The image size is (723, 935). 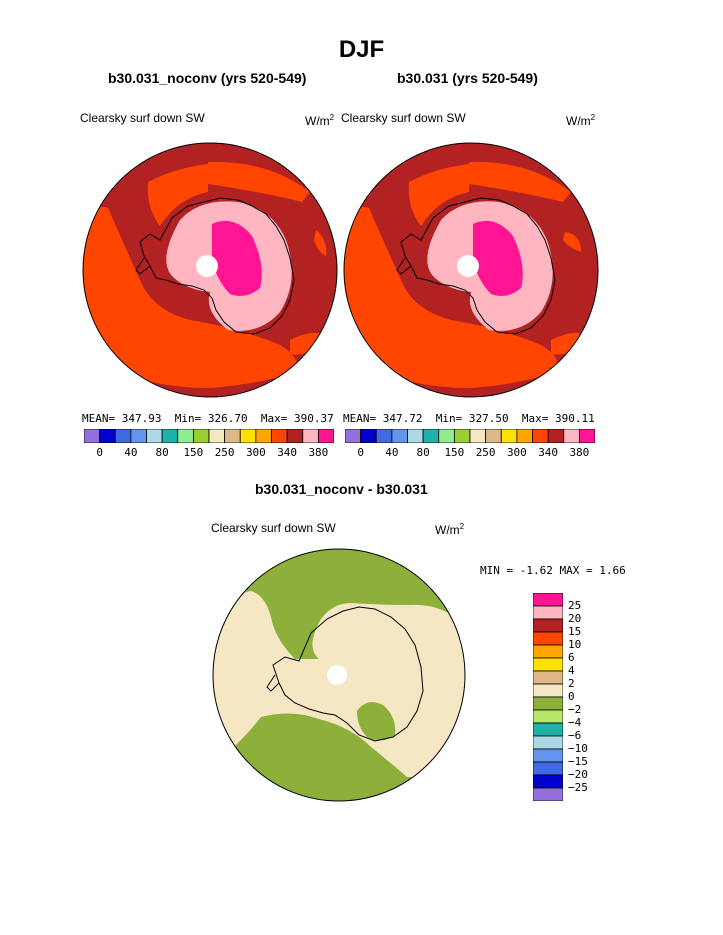 I want to click on panel2-map-border, so click(x=471, y=270).